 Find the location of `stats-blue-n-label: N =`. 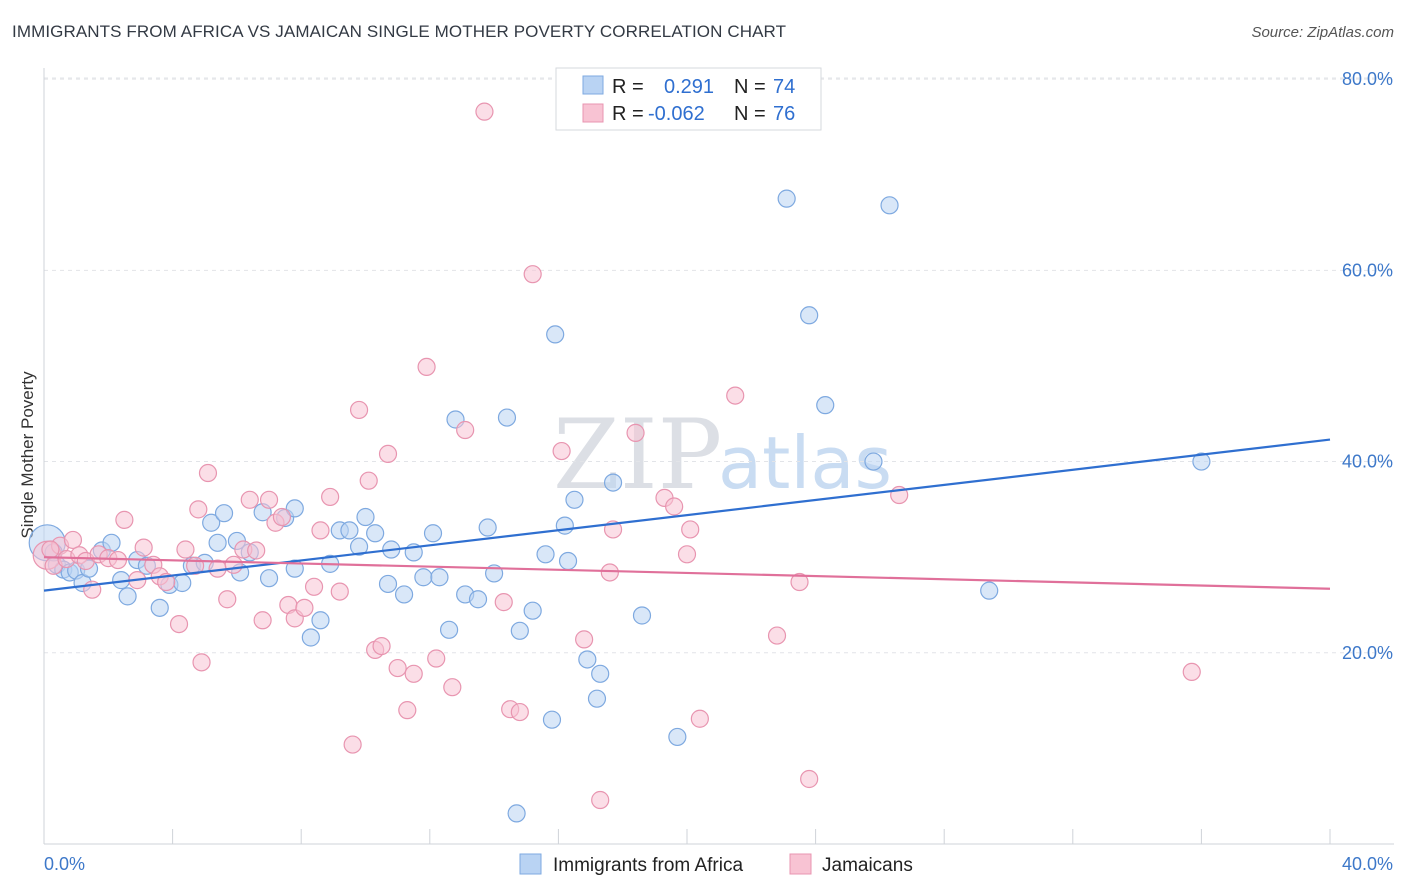

stats-blue-n-label: N = is located at coordinates (750, 87).